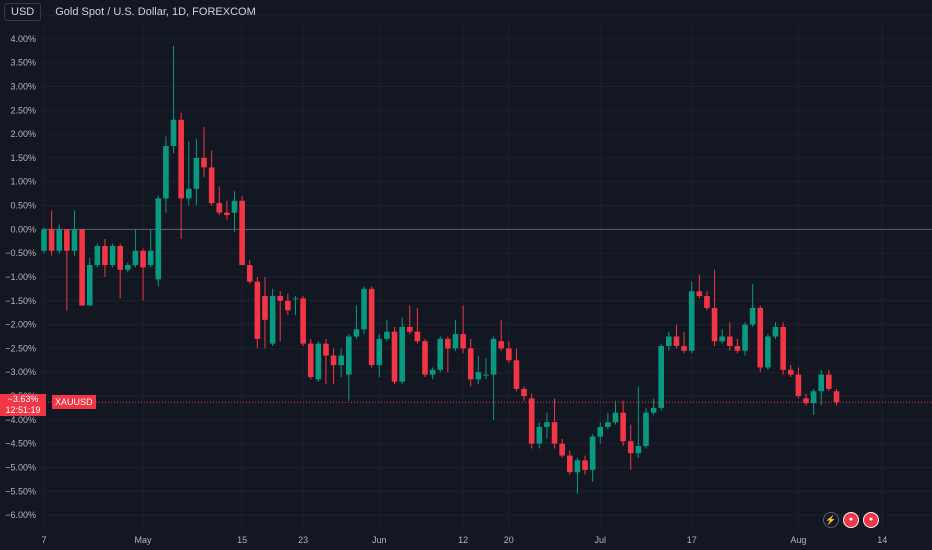  I want to click on y-tick-label: 4.00%, so click(23, 39).